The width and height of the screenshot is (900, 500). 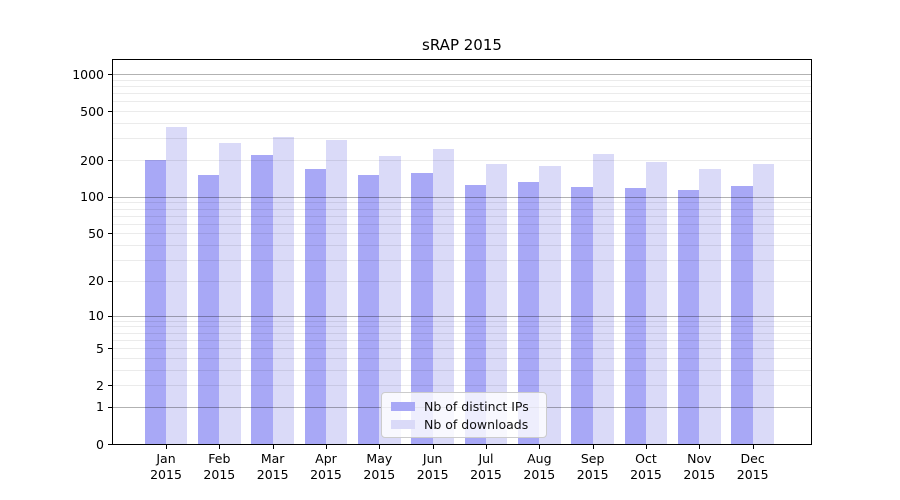 I want to click on bar-downloads-jun, so click(x=443, y=297).